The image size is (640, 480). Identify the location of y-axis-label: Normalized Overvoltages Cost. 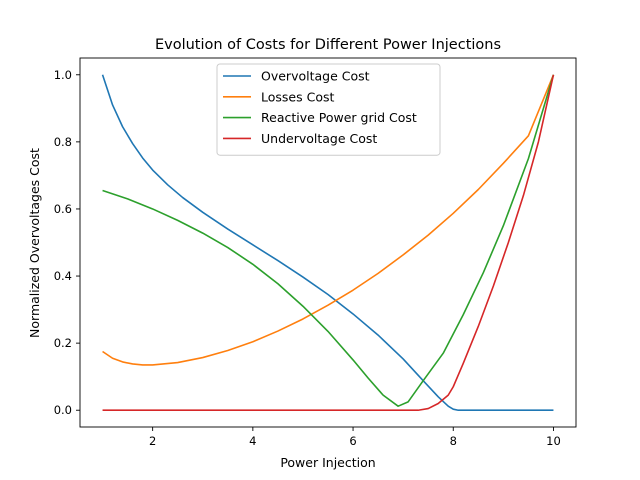
(34, 243).